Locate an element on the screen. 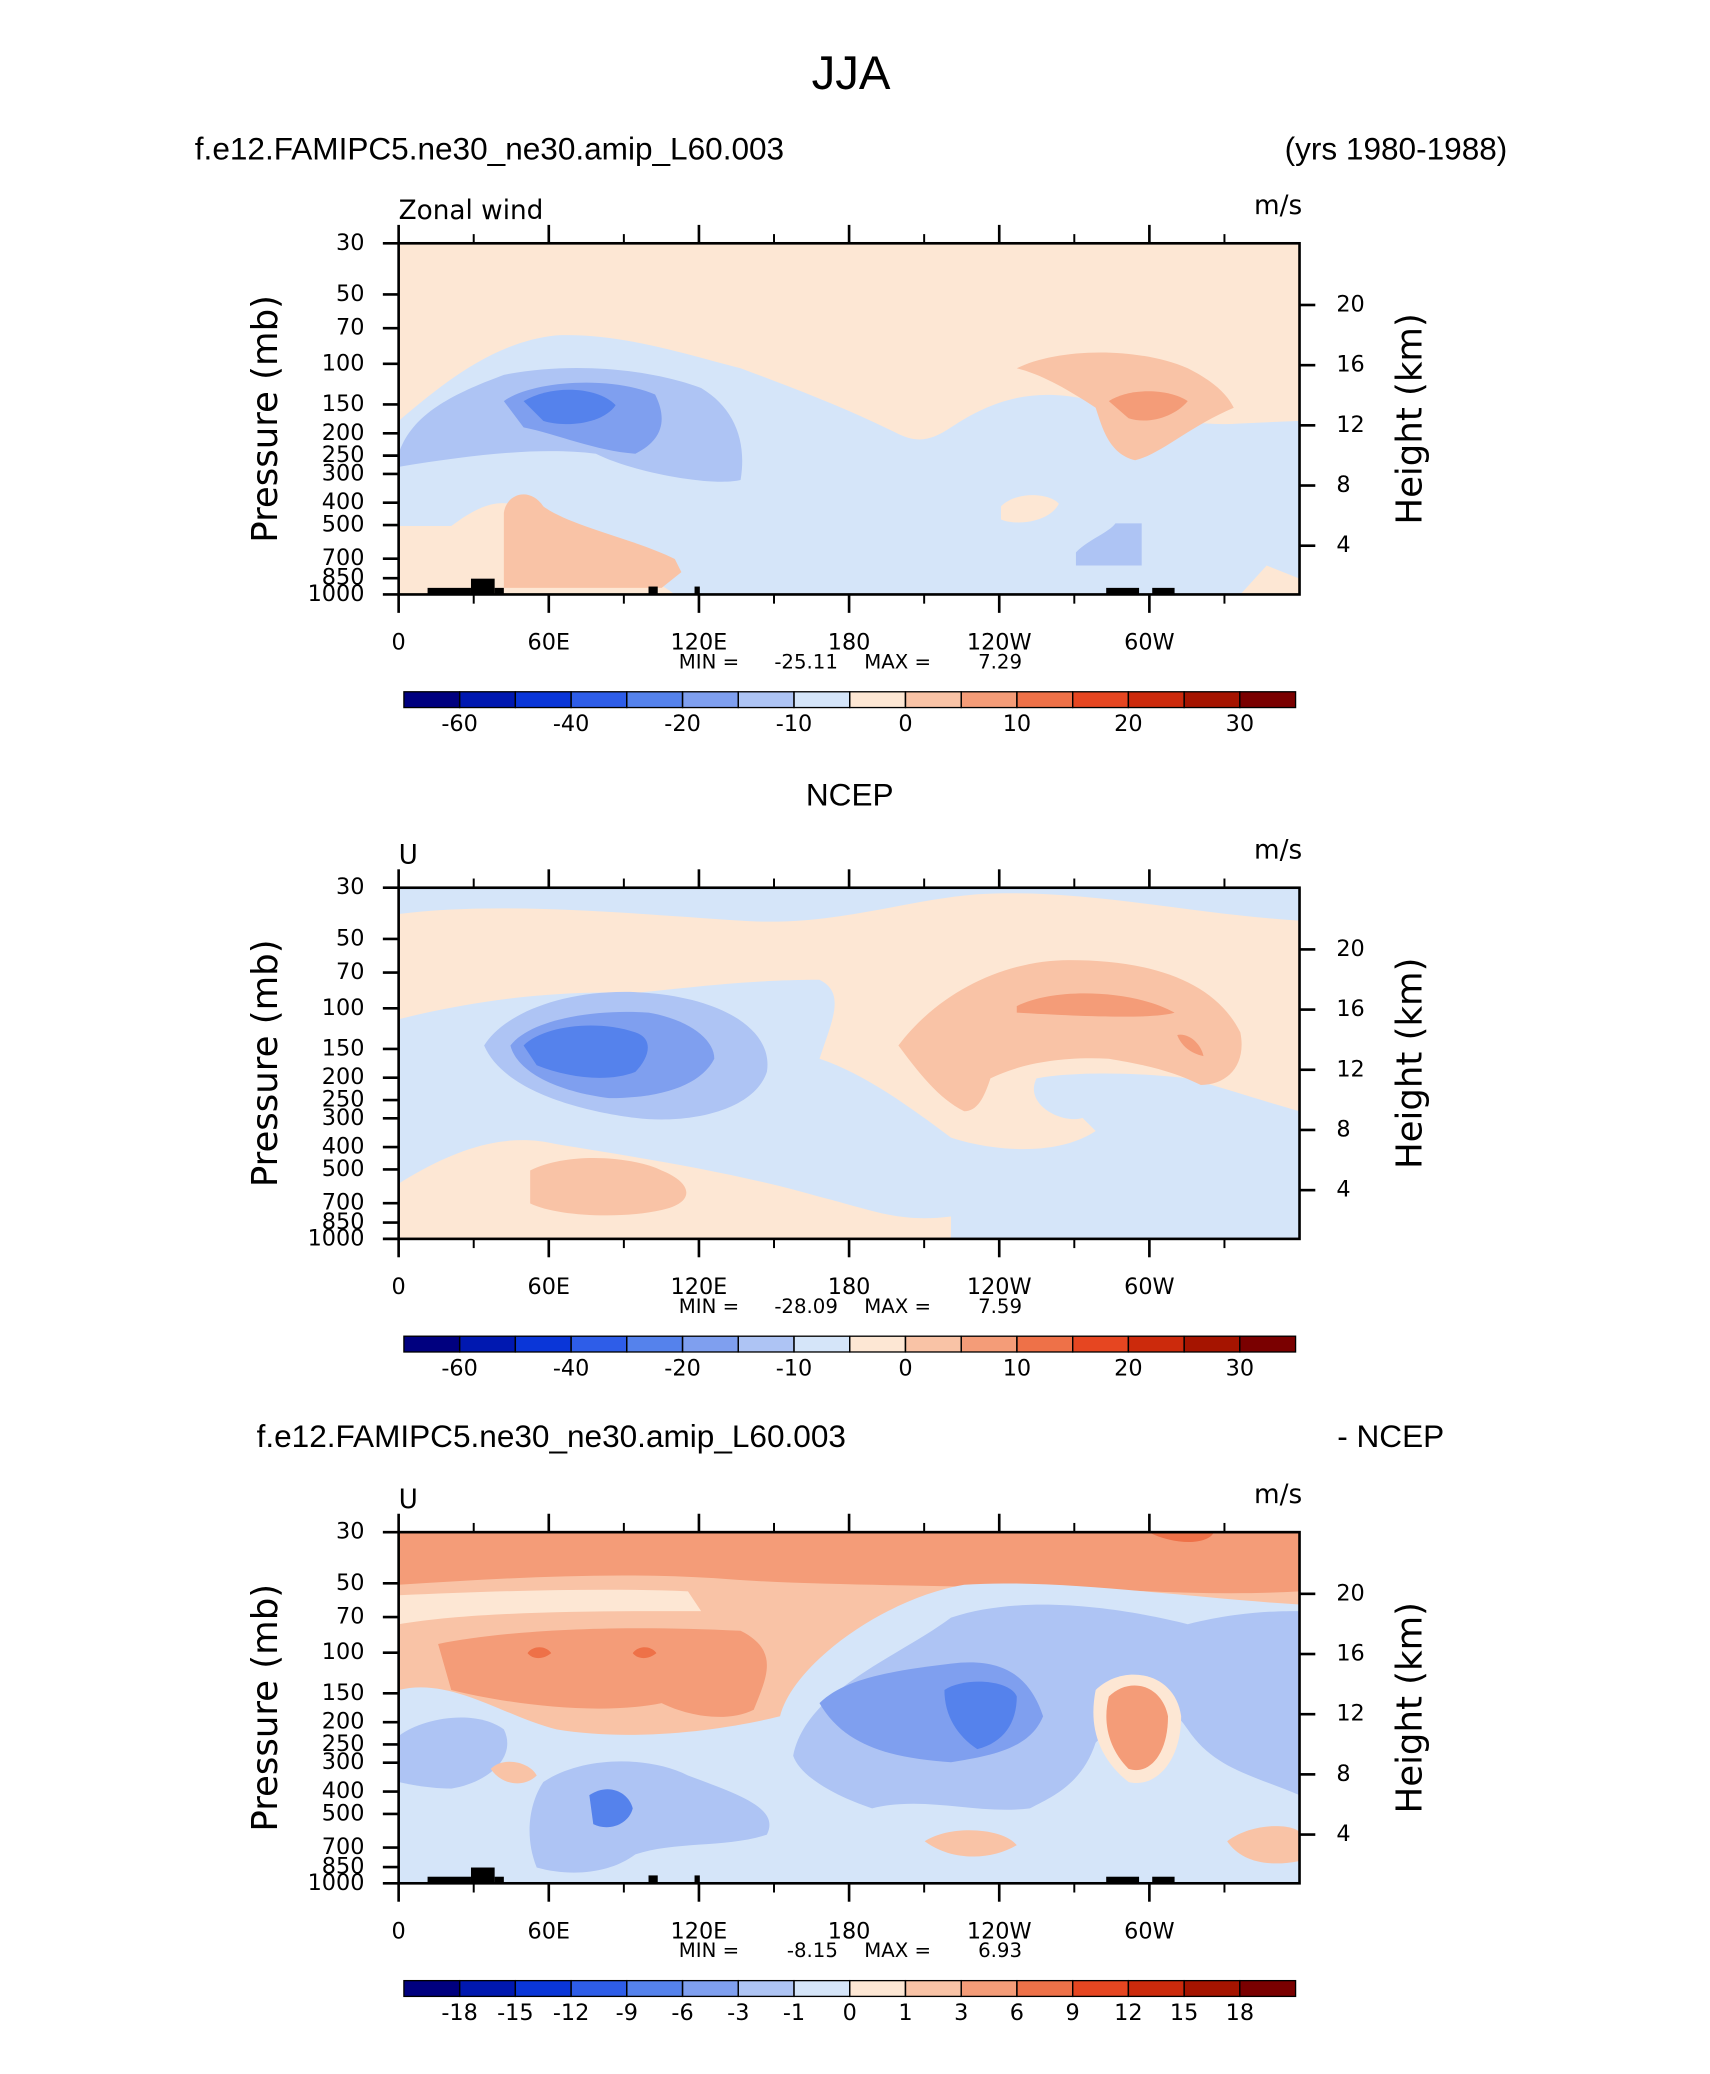 This screenshot has height=2074, width=1710. x-tick-label: 60W is located at coordinates (1149, 1287).